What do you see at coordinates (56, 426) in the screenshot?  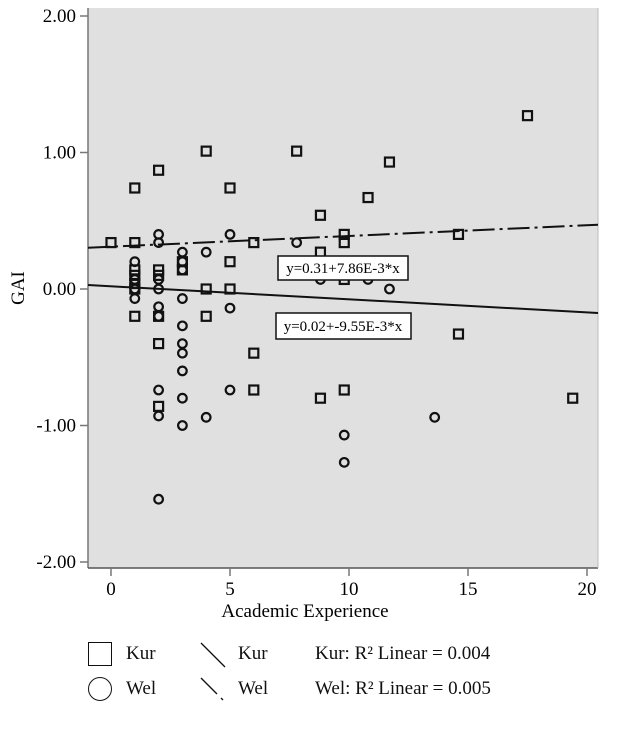 I see `y-tick-label: -1.00` at bounding box center [56, 426].